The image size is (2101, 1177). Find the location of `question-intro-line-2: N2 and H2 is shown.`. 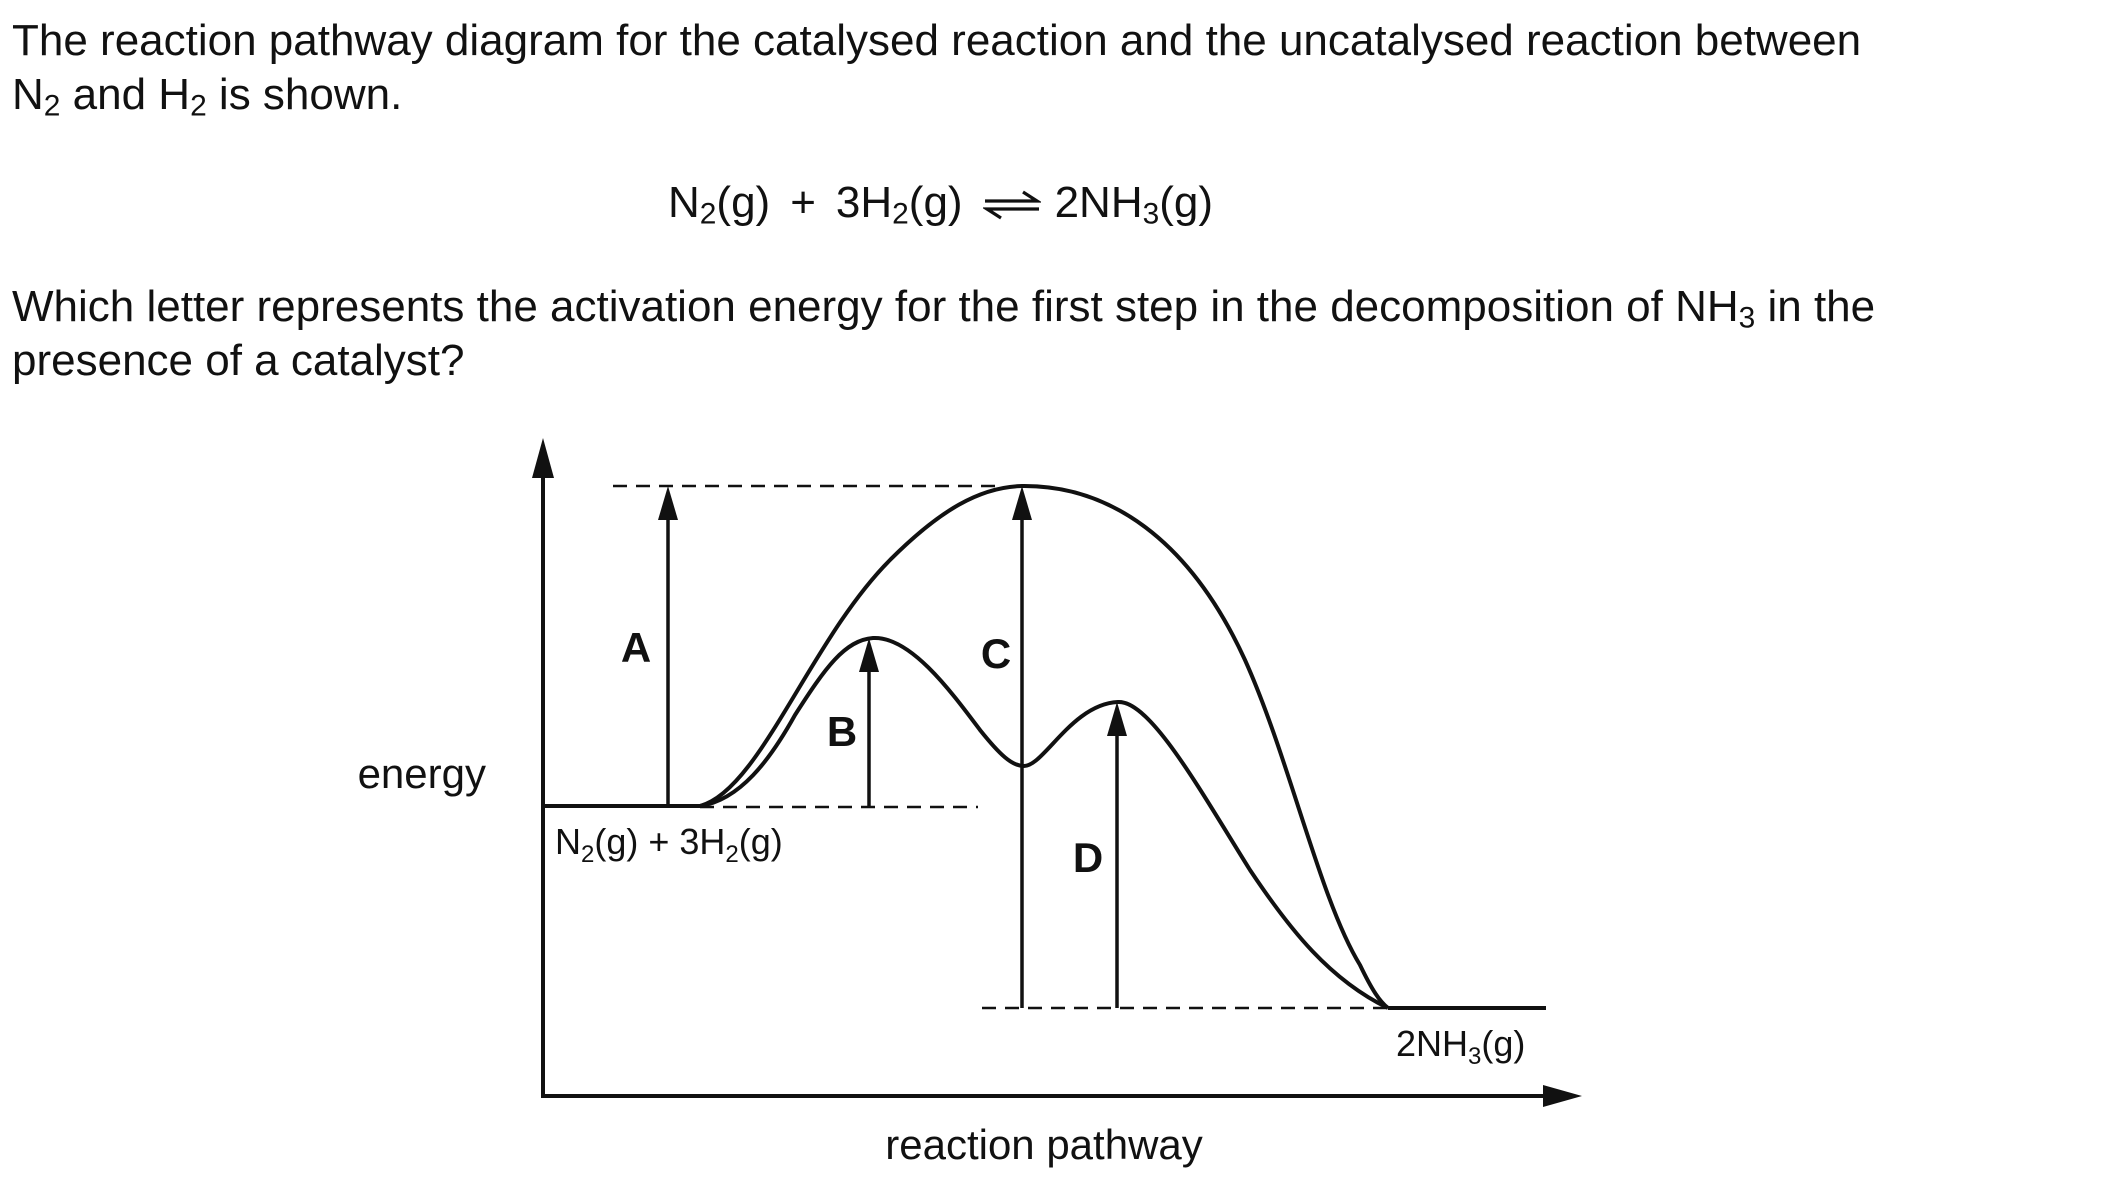

question-intro-line-2: N2 and H2 is shown. is located at coordinates (207, 95).